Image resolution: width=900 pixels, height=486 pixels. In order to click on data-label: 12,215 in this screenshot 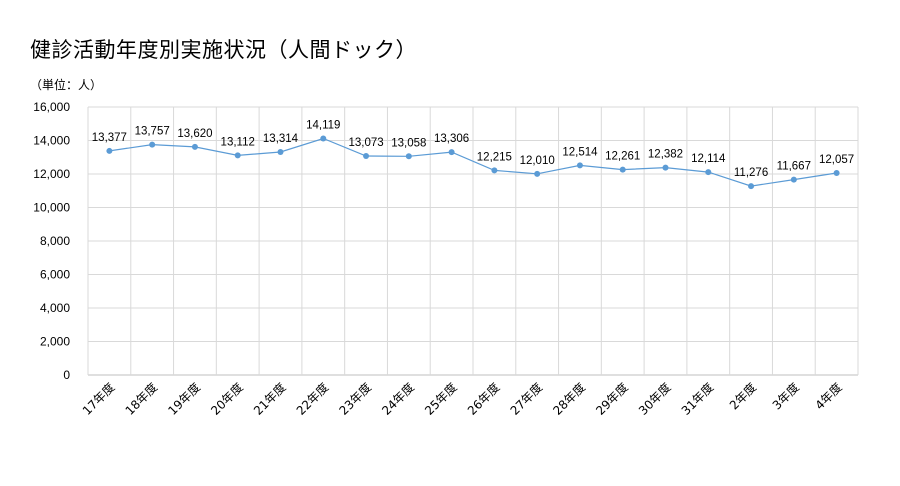, I will do `click(494, 157)`.